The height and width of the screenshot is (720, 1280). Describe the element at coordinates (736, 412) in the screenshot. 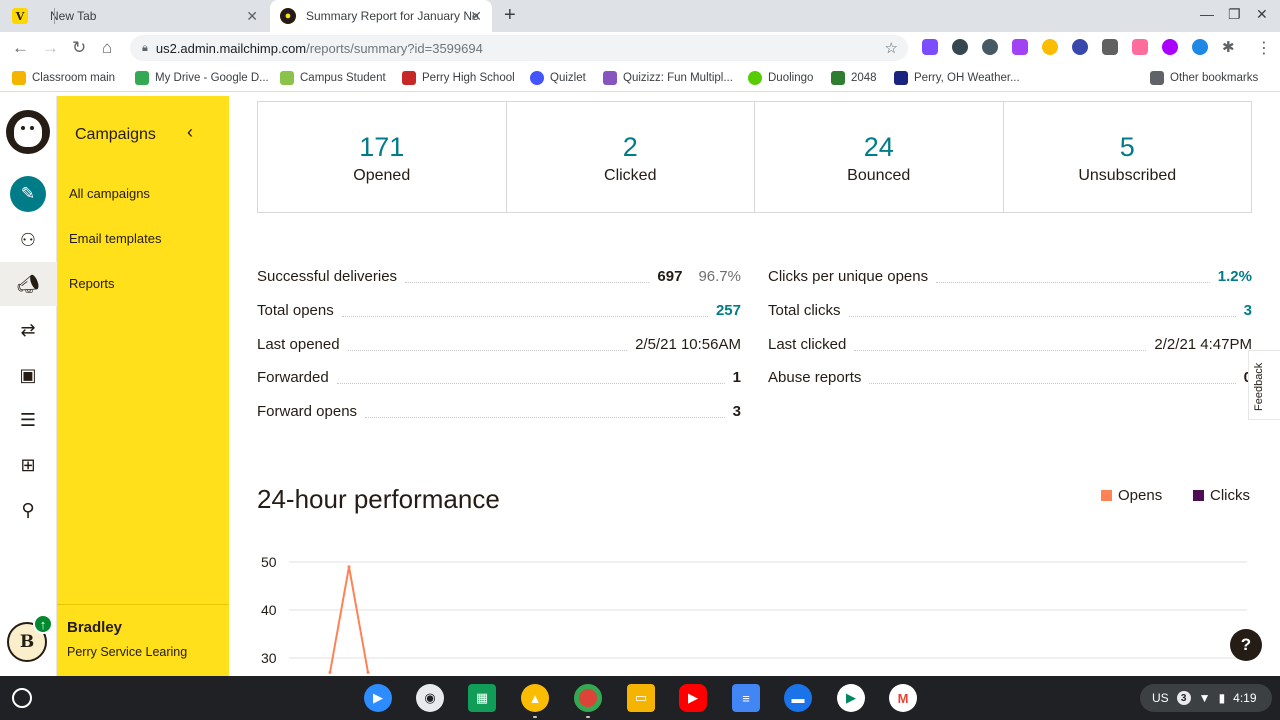

I see `metric-value: 3` at that location.